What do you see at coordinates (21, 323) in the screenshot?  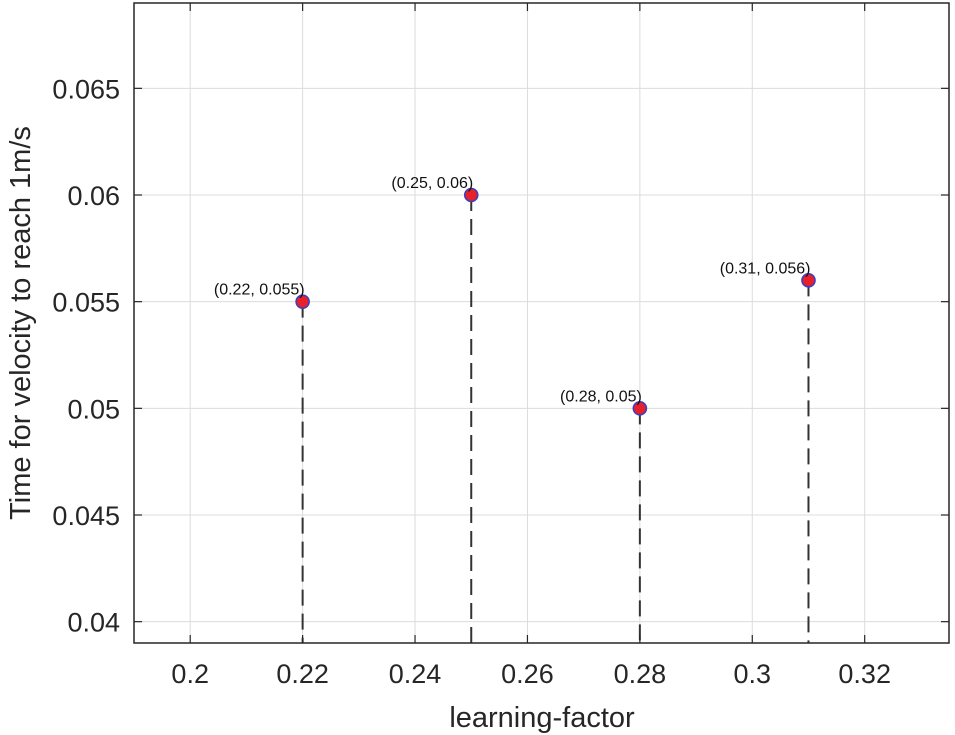 I see `y-axis-label: Time for velocity to reach 1m/s` at bounding box center [21, 323].